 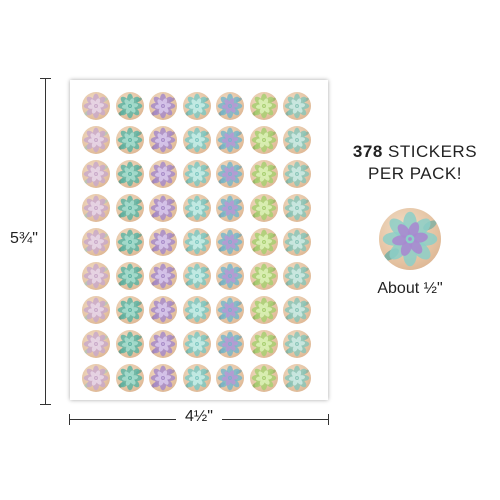 What do you see at coordinates (196, 174) in the screenshot?
I see `sticker-r3-c4` at bounding box center [196, 174].